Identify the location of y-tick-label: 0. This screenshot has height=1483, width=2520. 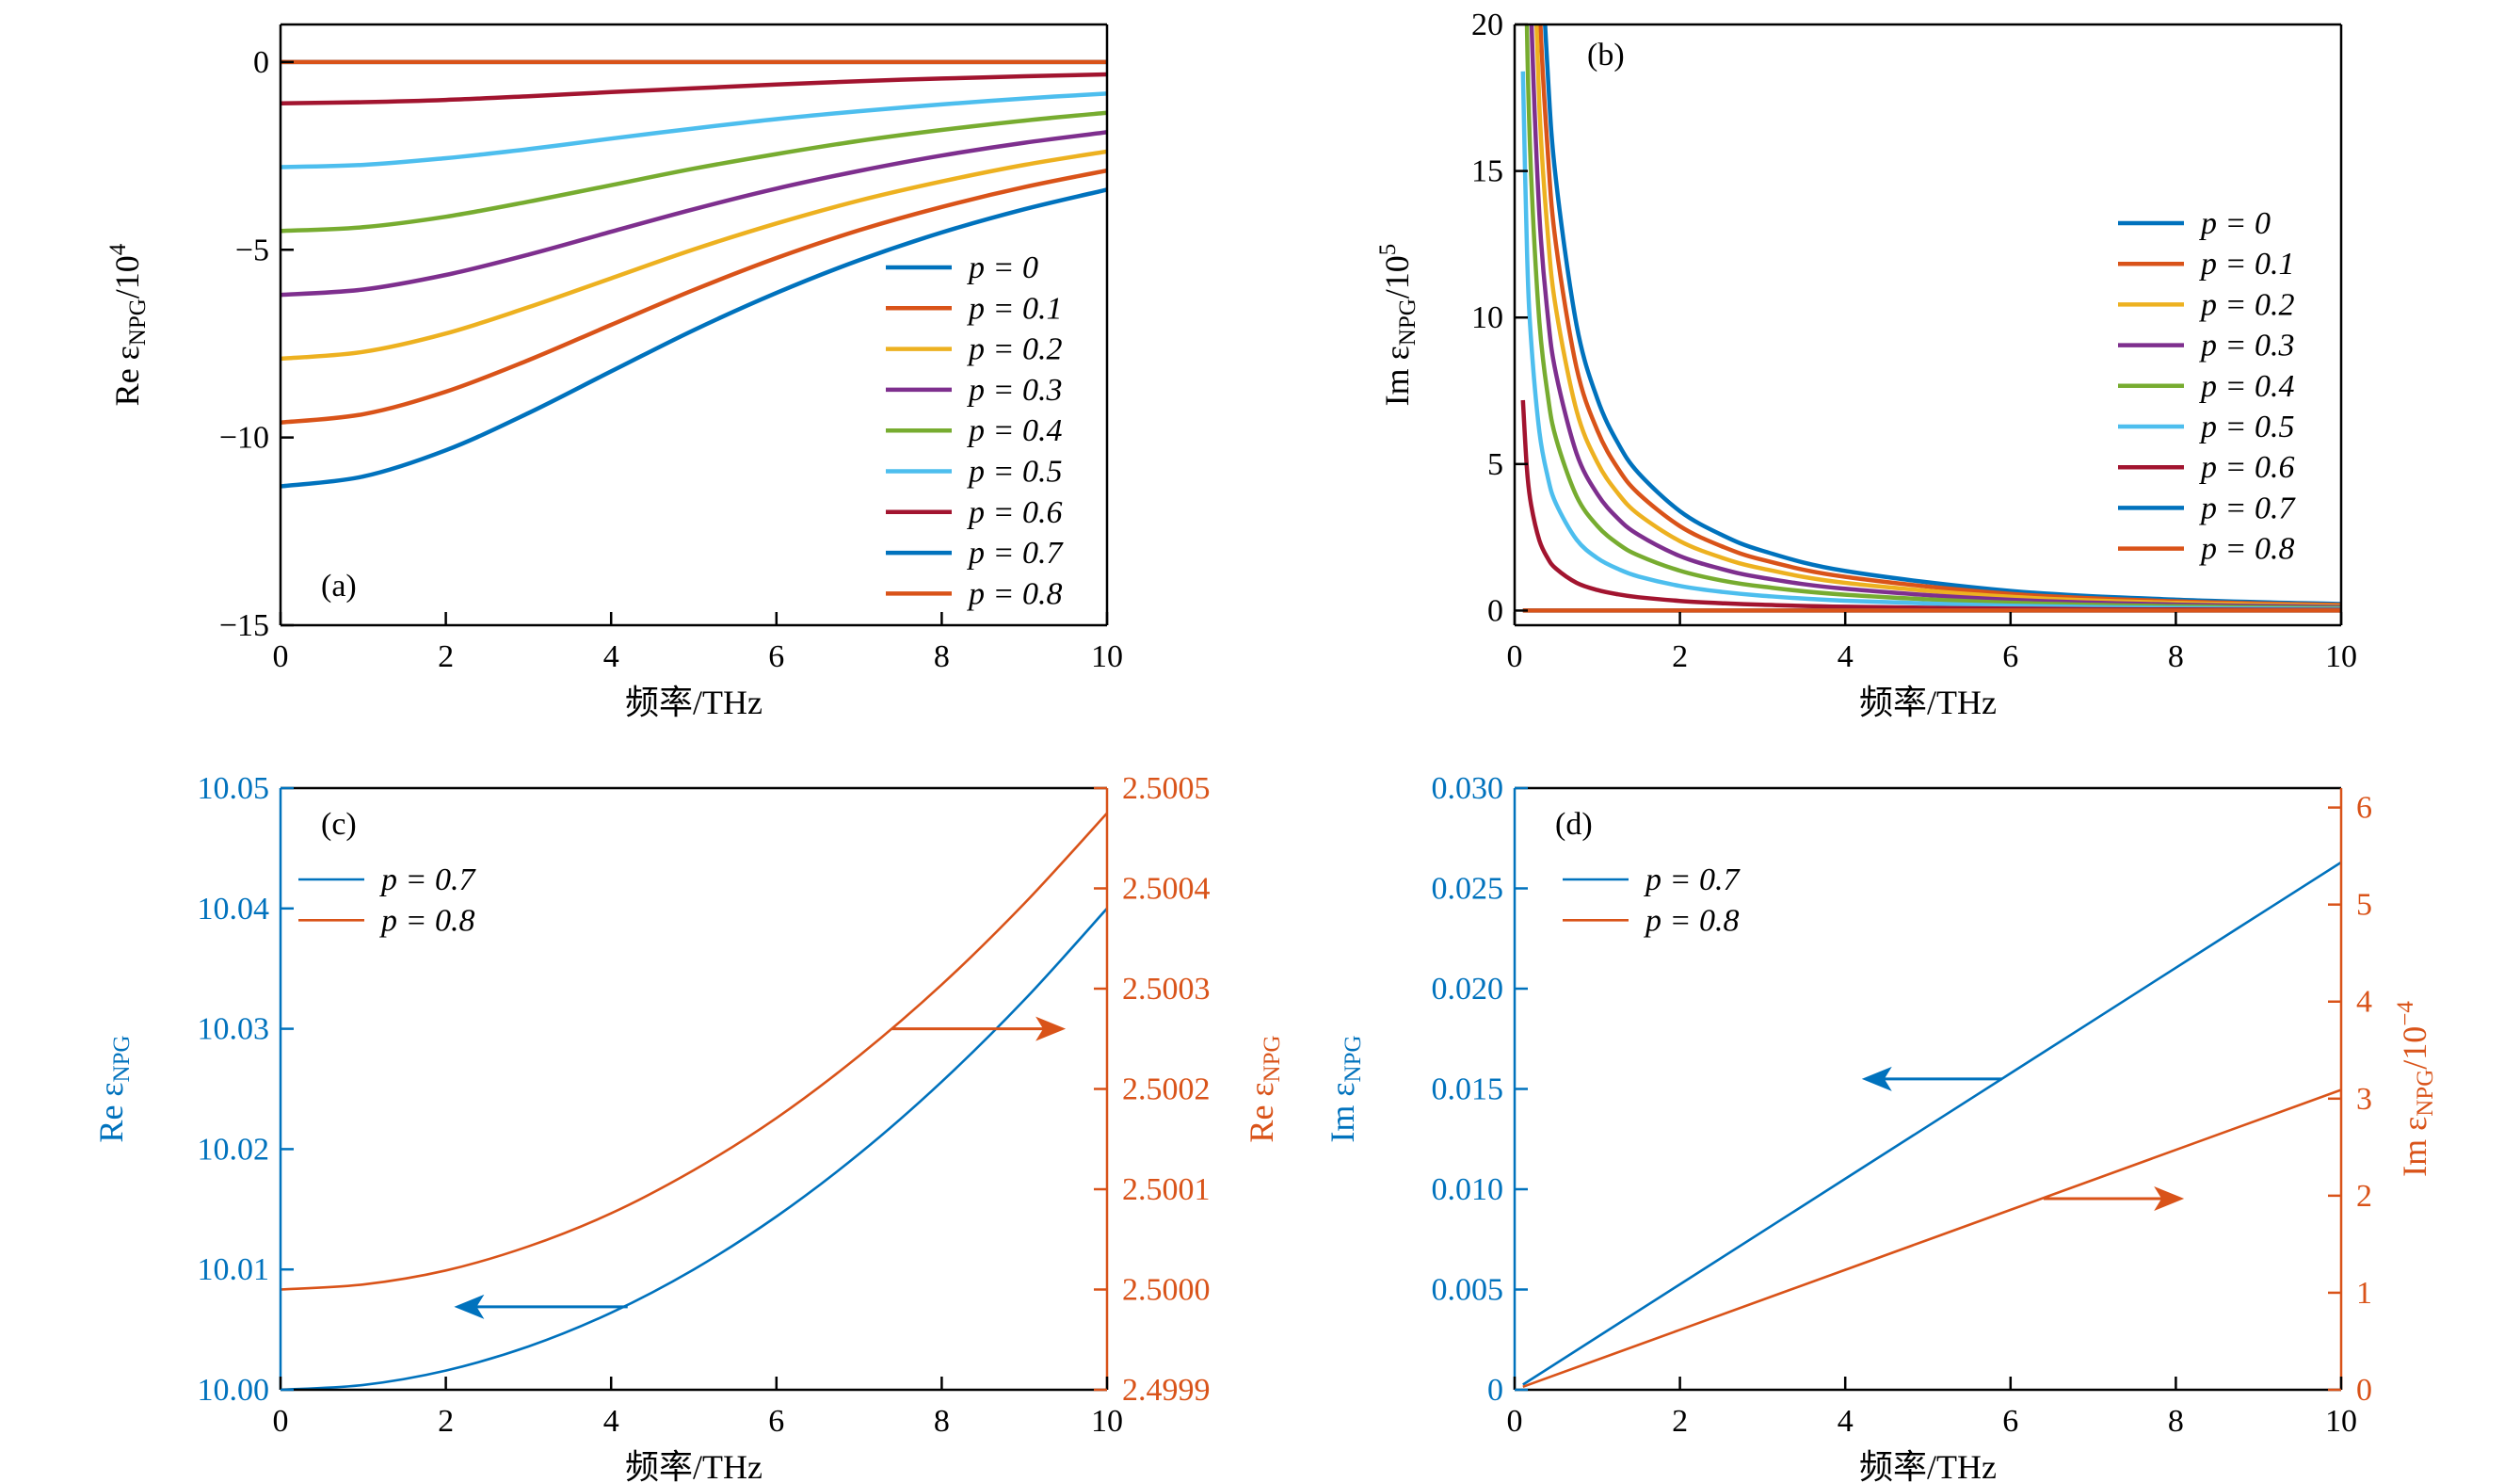
(261, 63).